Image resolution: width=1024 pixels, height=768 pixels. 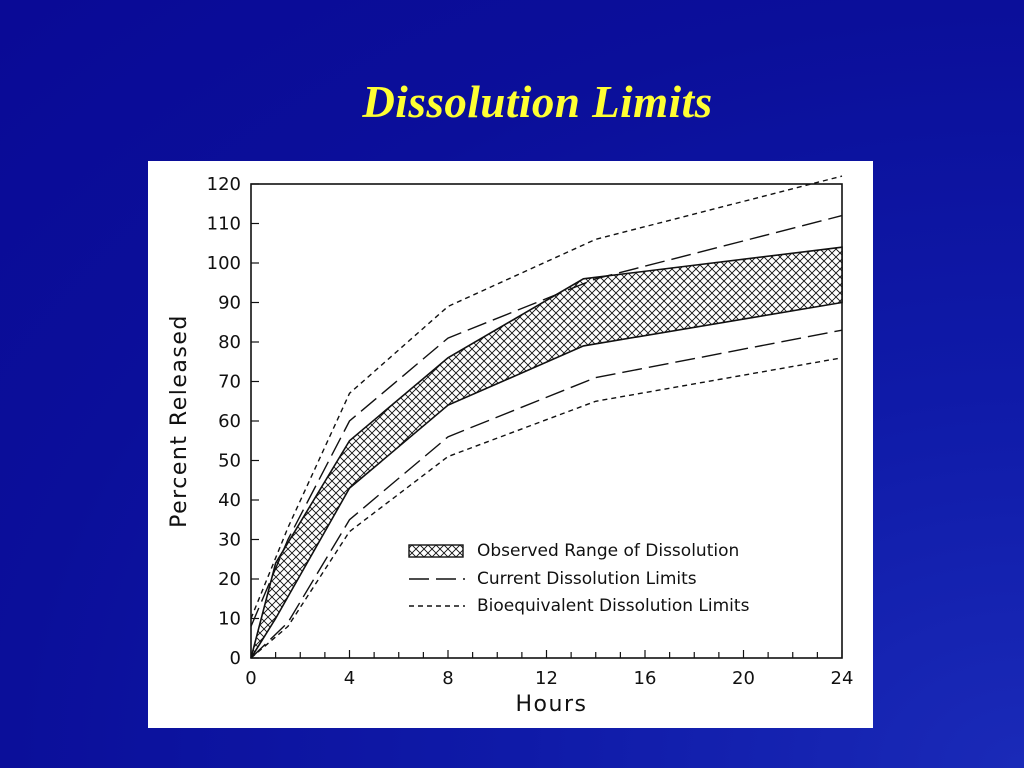 What do you see at coordinates (229, 579) in the screenshot?
I see `y-tick-label: 20` at bounding box center [229, 579].